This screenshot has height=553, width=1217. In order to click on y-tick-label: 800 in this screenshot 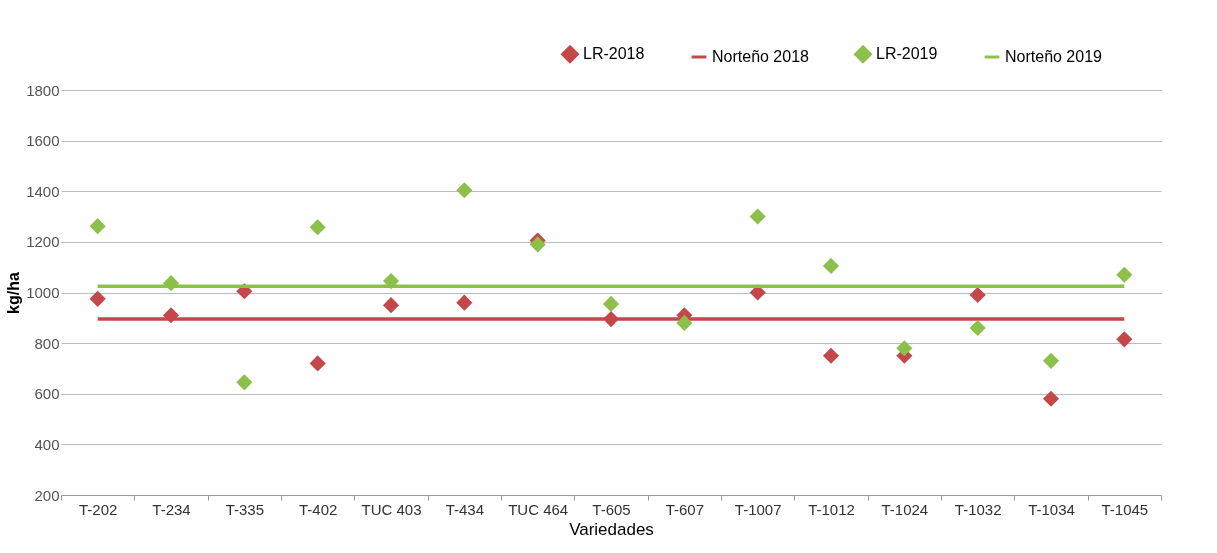, I will do `click(47, 343)`.